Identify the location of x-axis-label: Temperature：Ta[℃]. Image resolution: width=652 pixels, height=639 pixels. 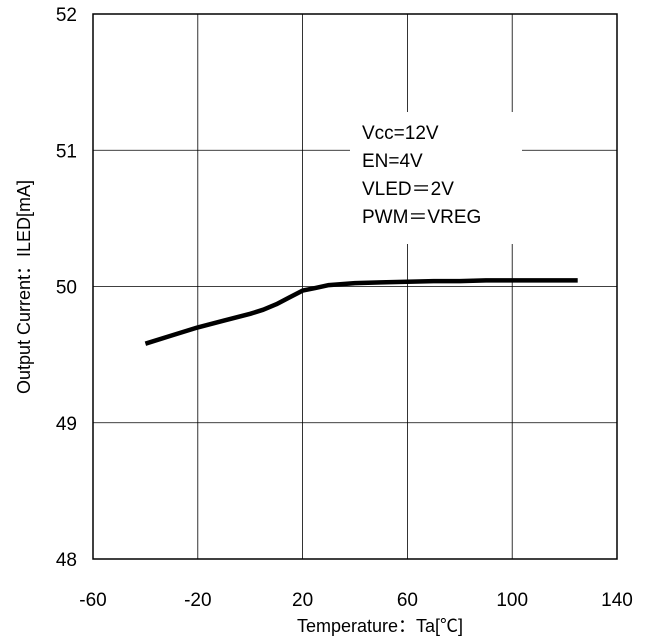
(380, 626).